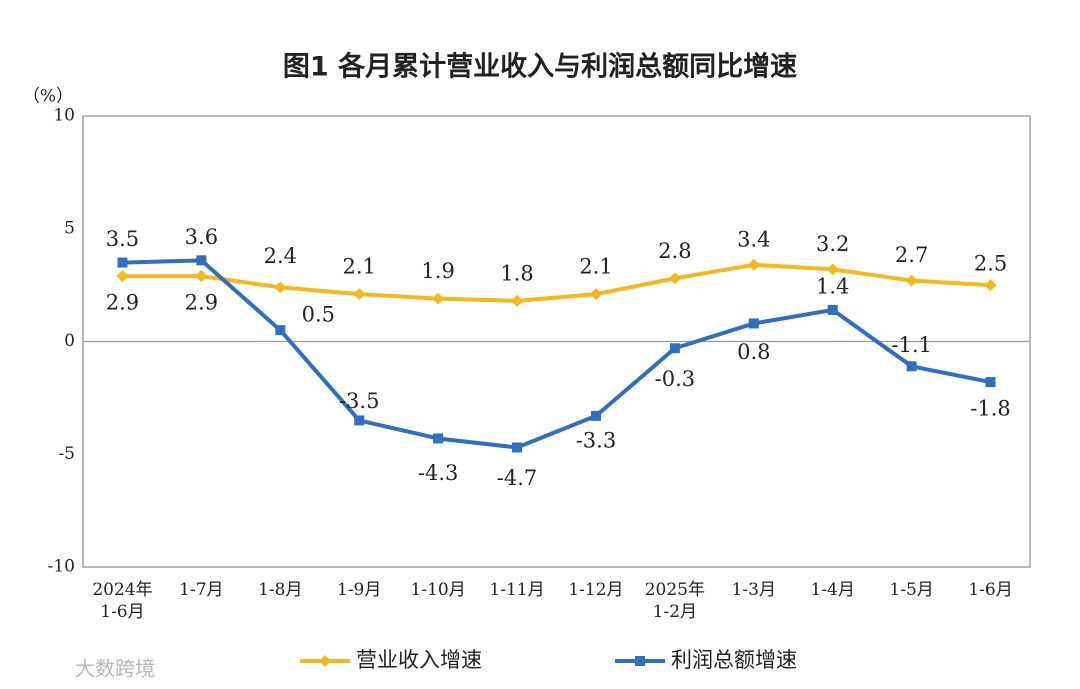 The image size is (1080, 689). What do you see at coordinates (201, 237) in the screenshot?
I see `data-label: 3.6` at bounding box center [201, 237].